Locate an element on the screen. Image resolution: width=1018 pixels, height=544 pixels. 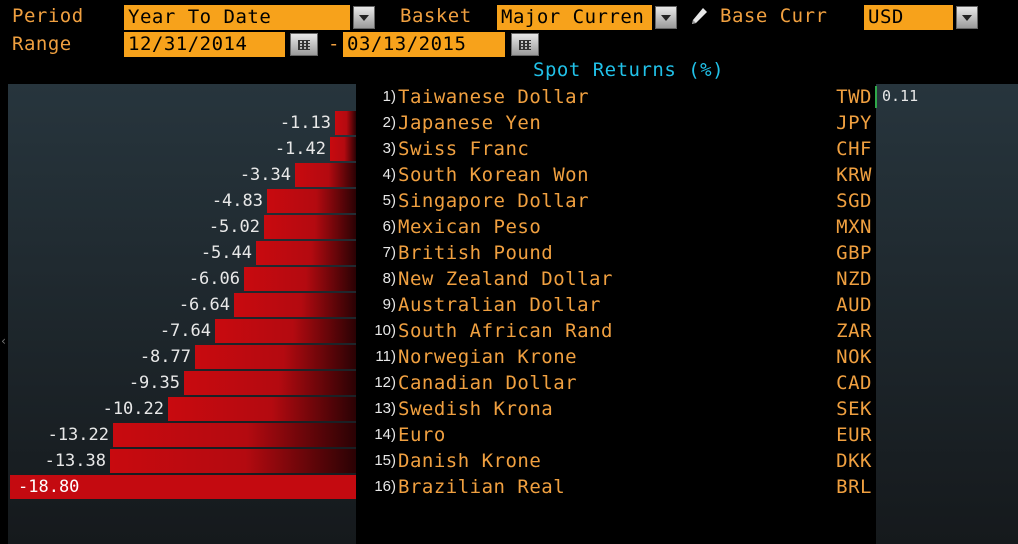
rank-label: 5) is located at coordinates (389, 200).